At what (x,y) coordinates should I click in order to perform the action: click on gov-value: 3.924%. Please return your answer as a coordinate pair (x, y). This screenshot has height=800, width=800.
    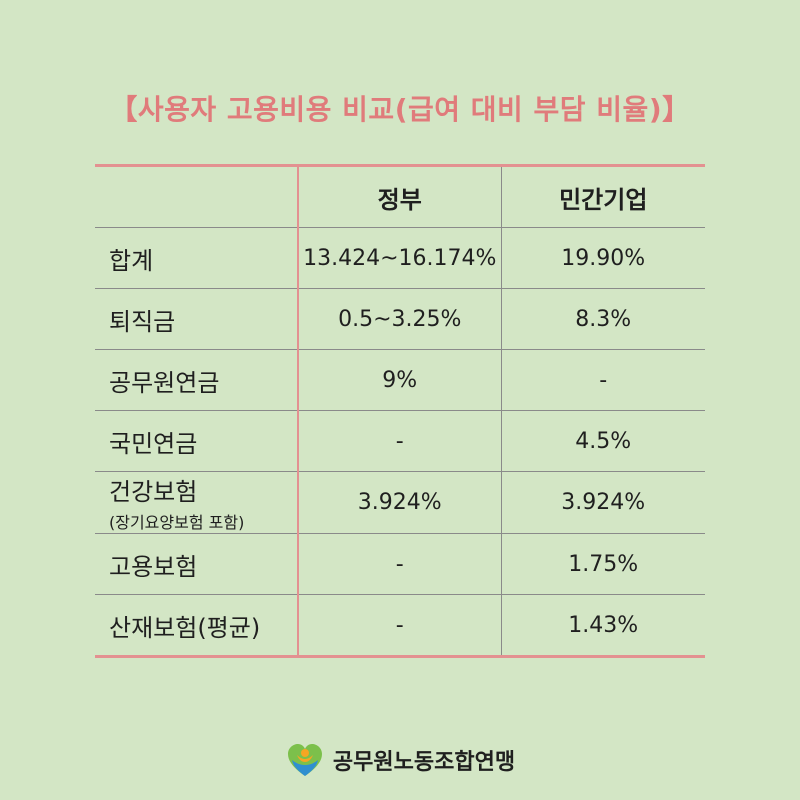
    Looking at the image, I should click on (399, 502).